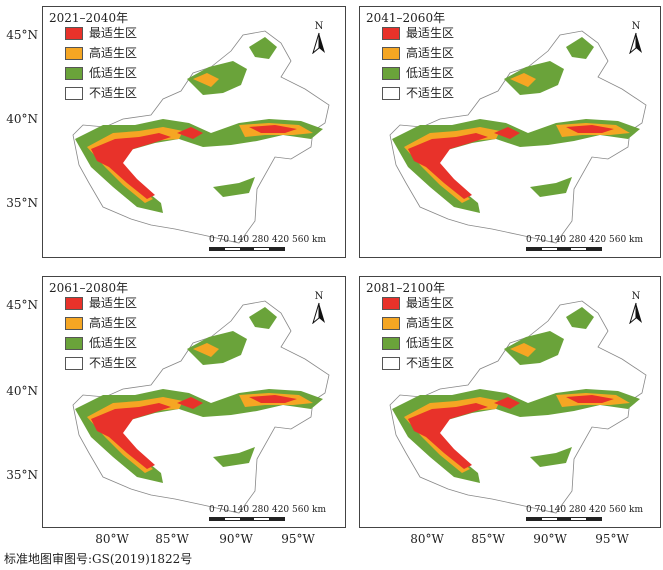 This screenshot has width=663, height=570. I want to click on legend-label: 低适生区, so click(113, 73).